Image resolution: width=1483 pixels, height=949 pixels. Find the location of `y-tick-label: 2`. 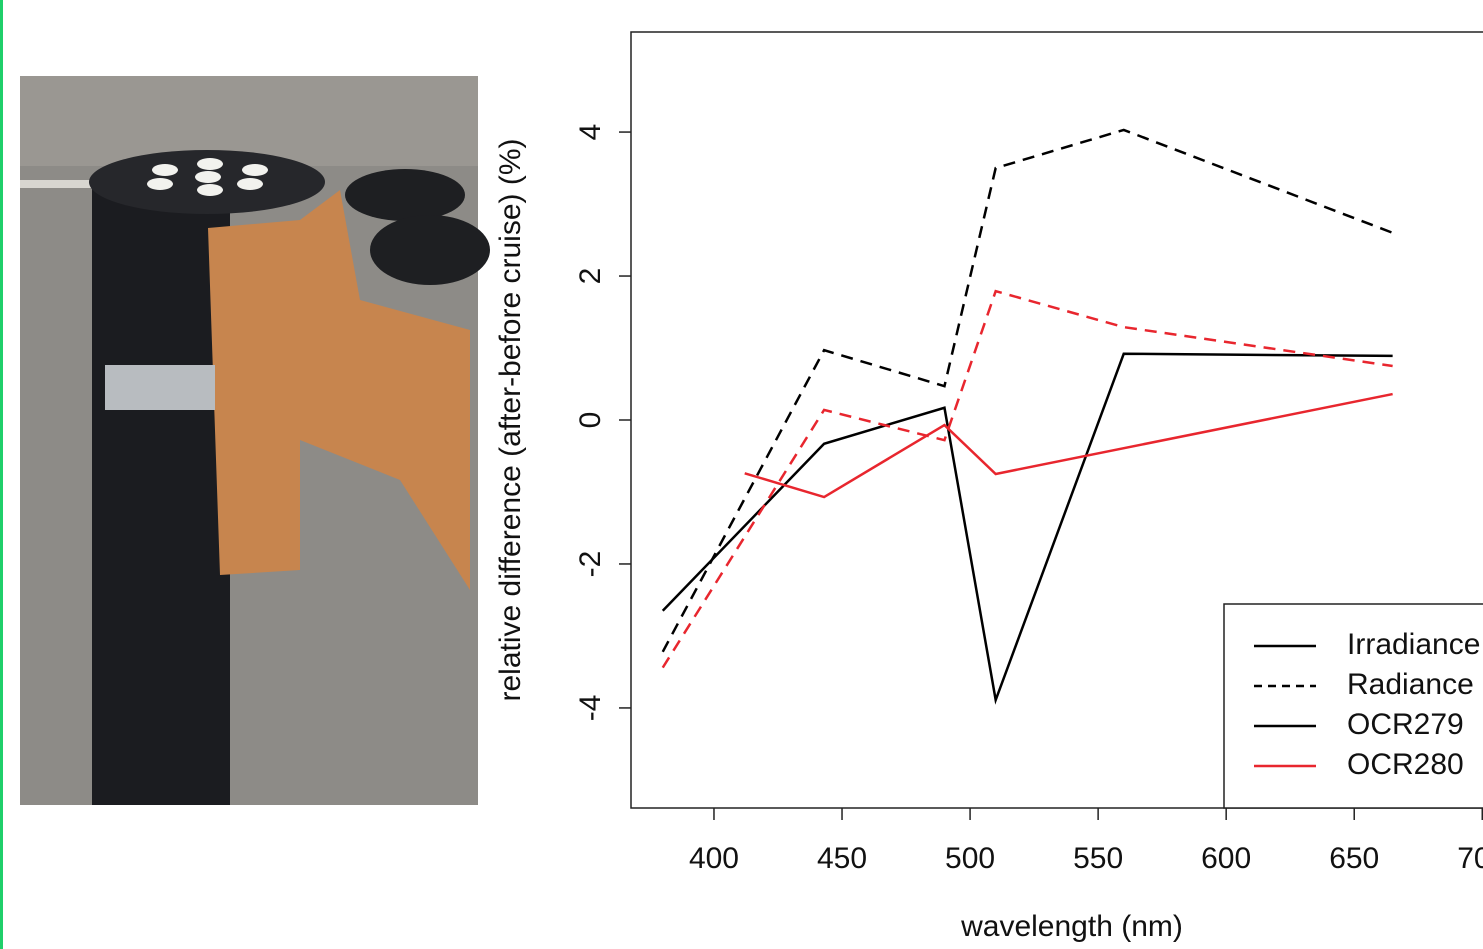

y-tick-label: 2 is located at coordinates (590, 276).